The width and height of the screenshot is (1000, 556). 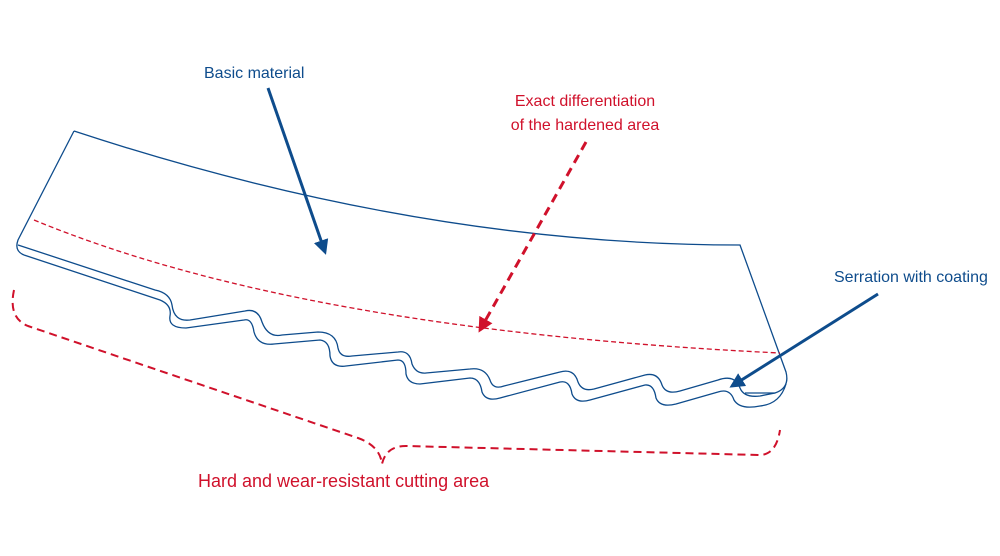 I want to click on serration-label: Serration with coating, so click(x=911, y=277).